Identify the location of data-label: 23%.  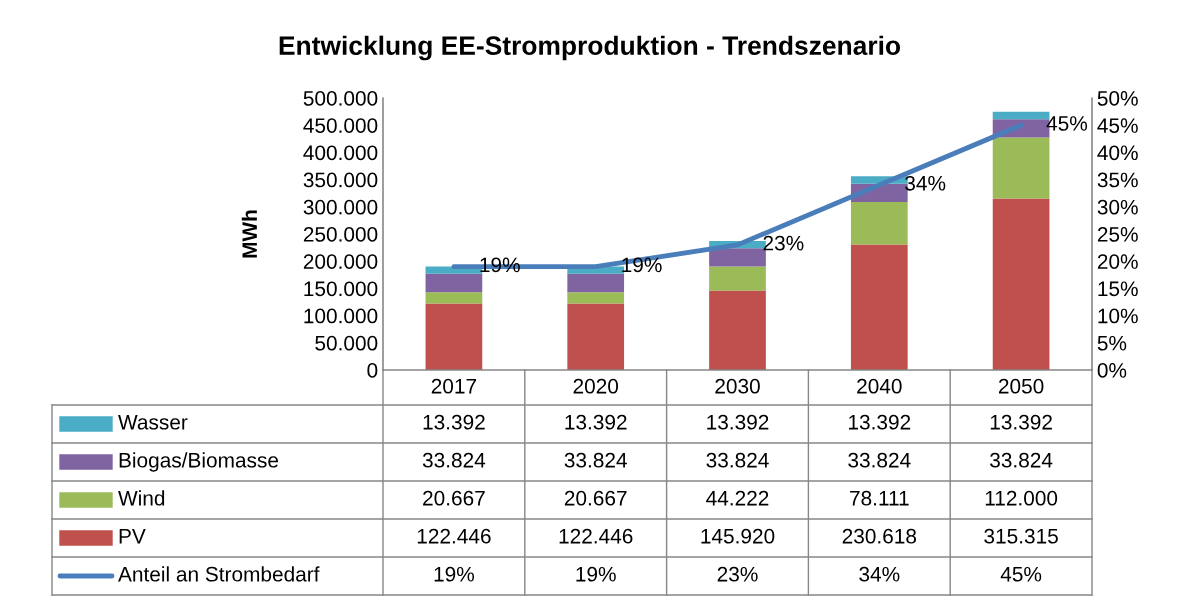
(737, 574).